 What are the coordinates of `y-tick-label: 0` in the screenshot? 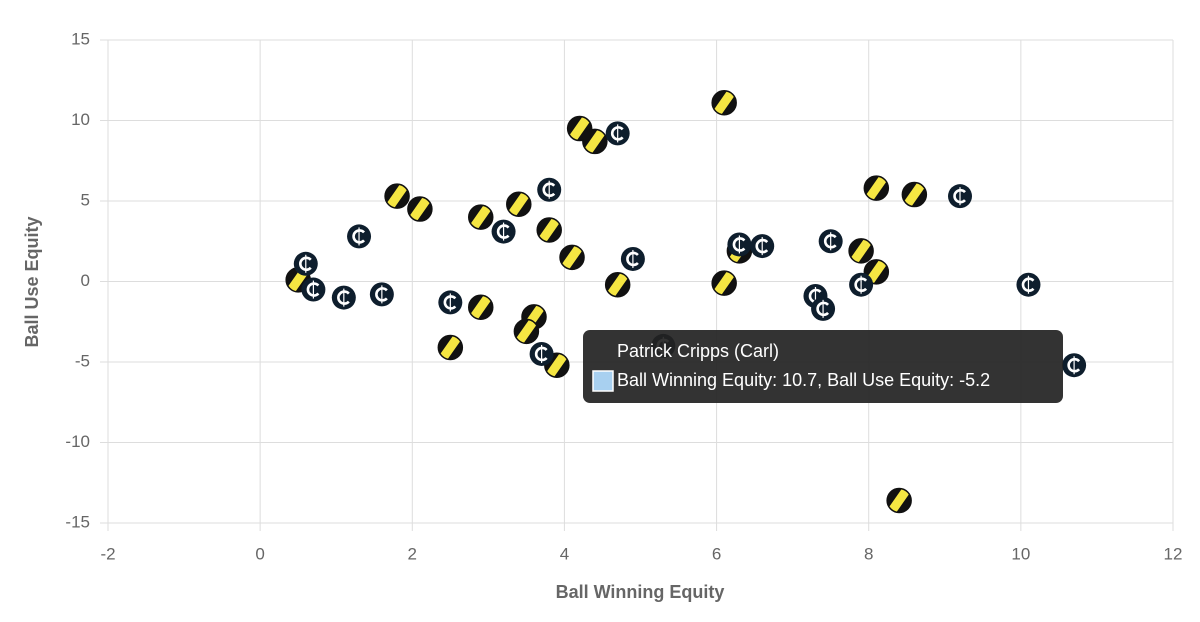 It's located at (85, 280).